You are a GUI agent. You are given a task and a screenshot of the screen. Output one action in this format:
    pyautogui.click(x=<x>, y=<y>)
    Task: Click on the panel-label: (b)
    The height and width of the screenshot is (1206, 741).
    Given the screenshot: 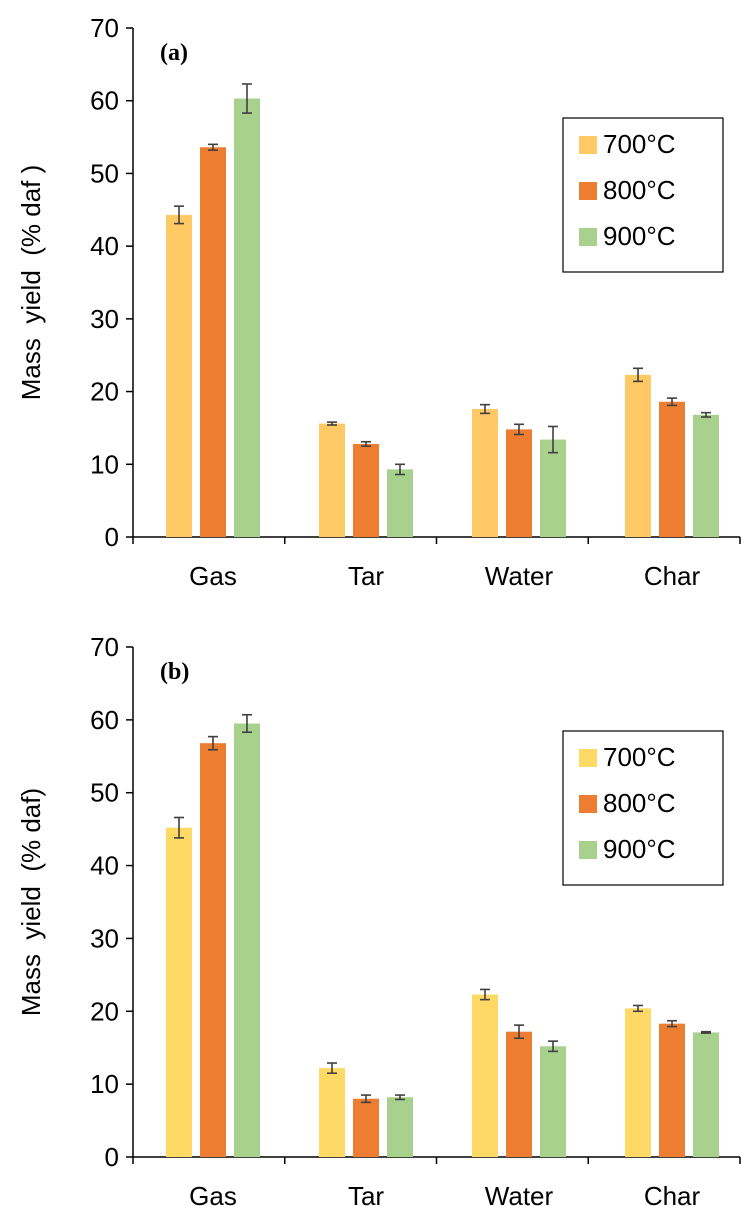 What is the action you would take?
    pyautogui.click(x=174, y=672)
    